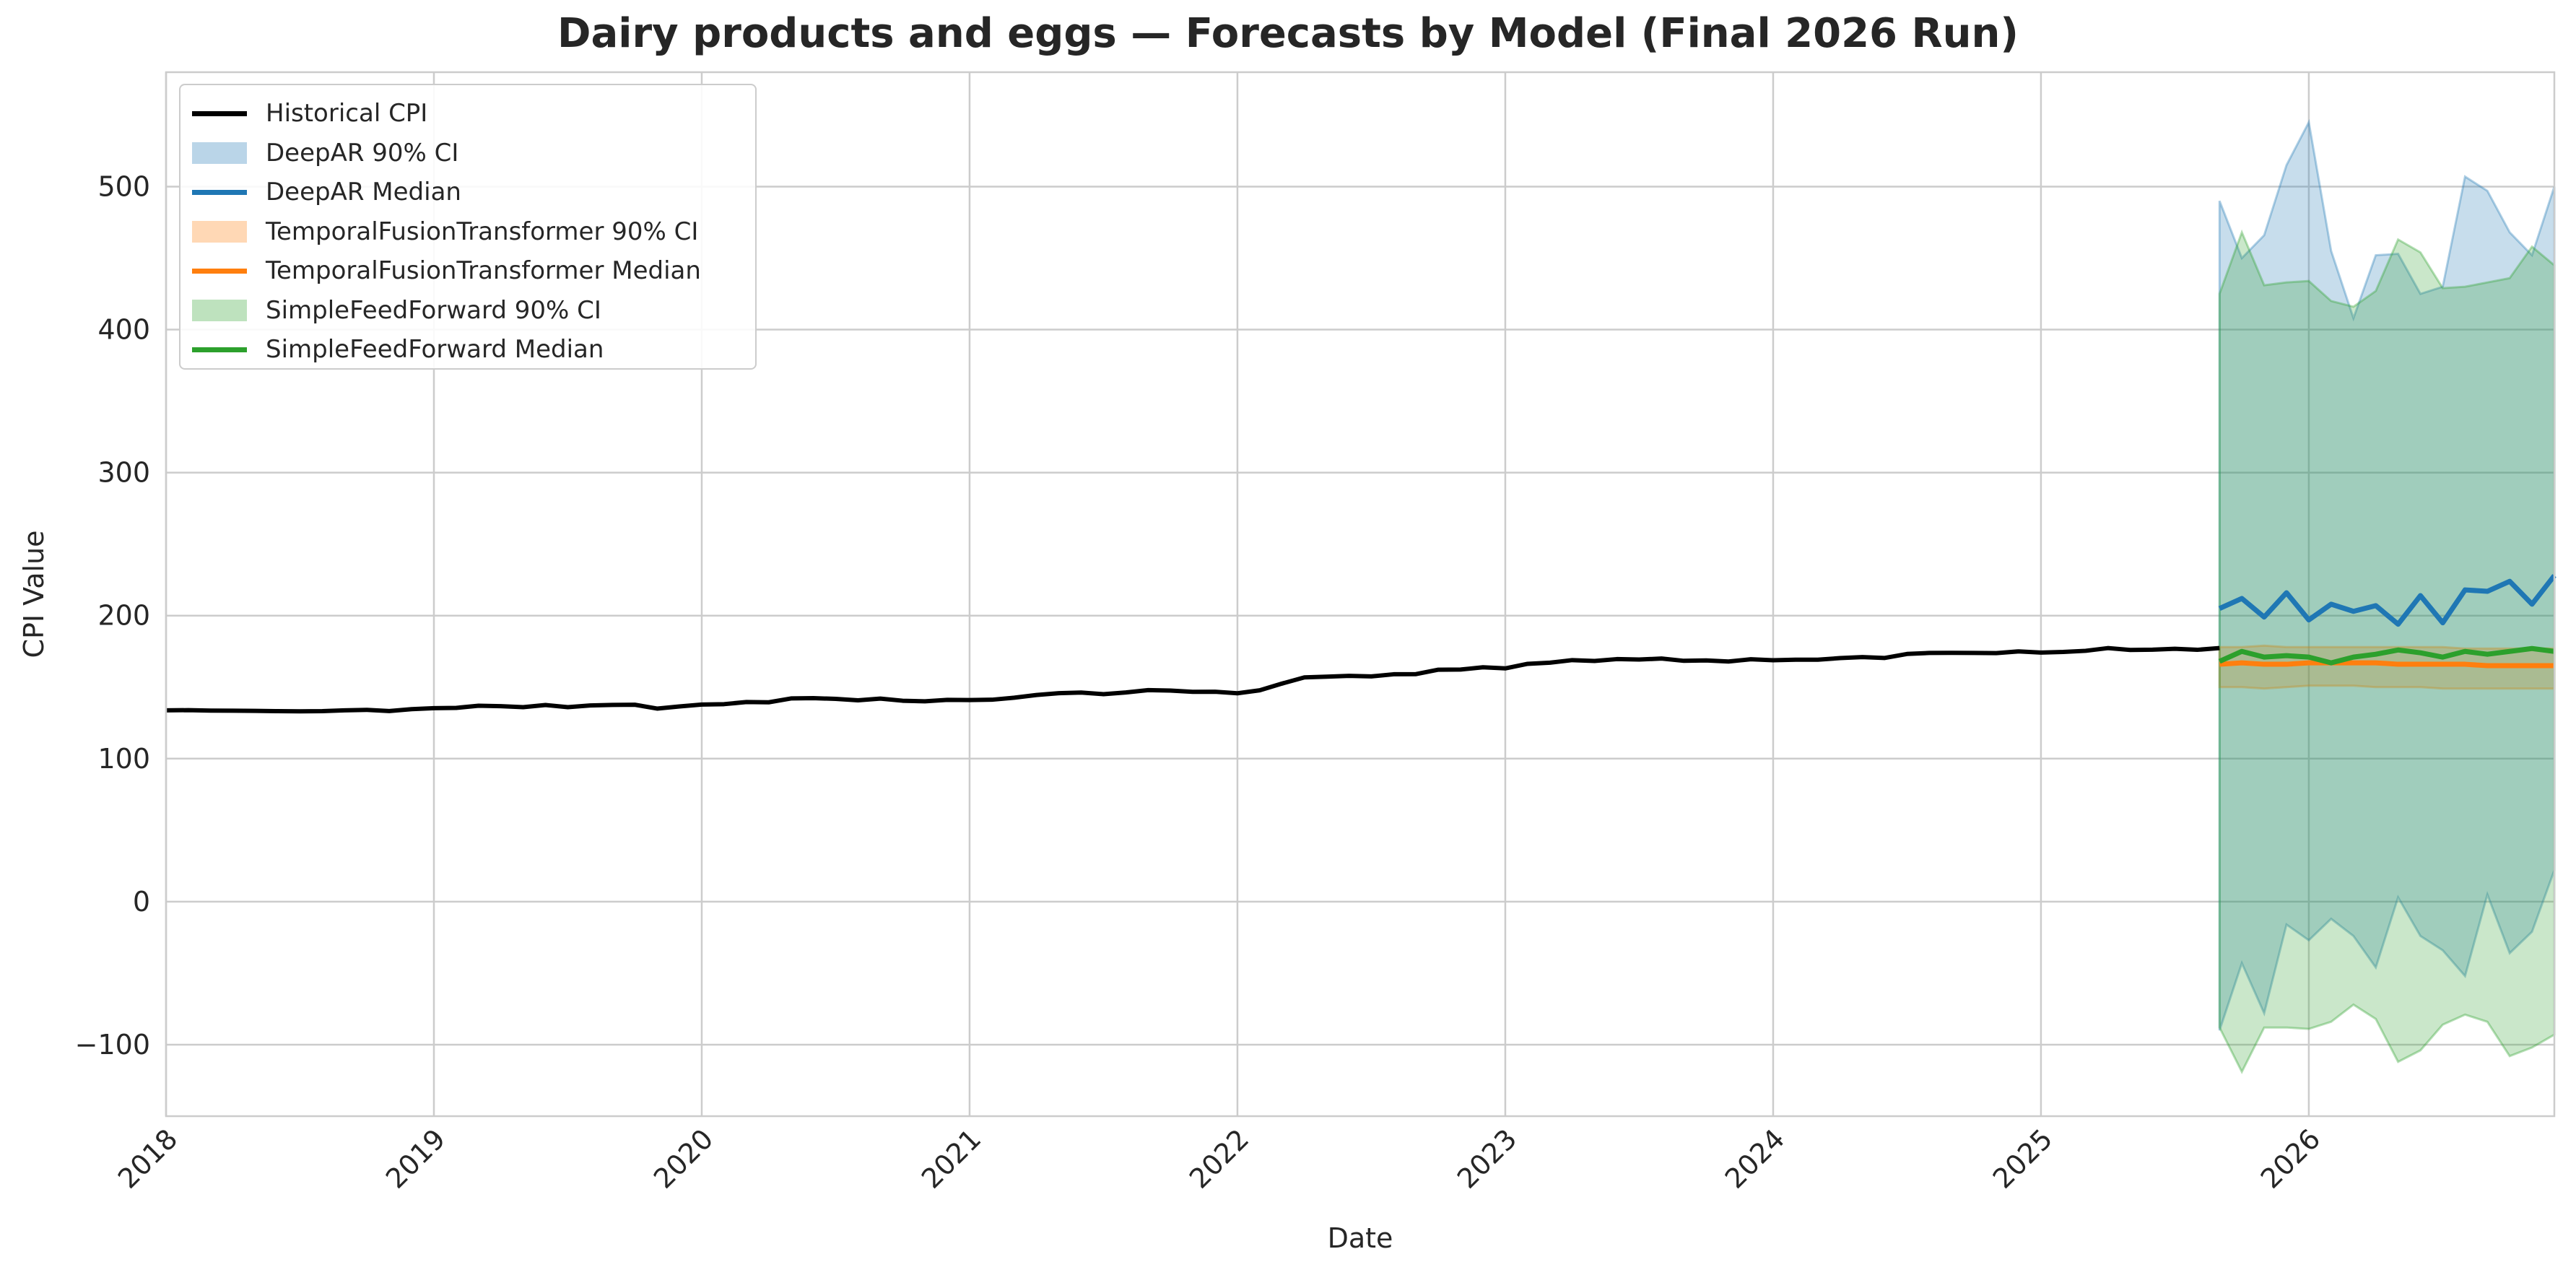 The image size is (2576, 1275). I want to click on x-tick-label: 2024, so click(1755, 1159).